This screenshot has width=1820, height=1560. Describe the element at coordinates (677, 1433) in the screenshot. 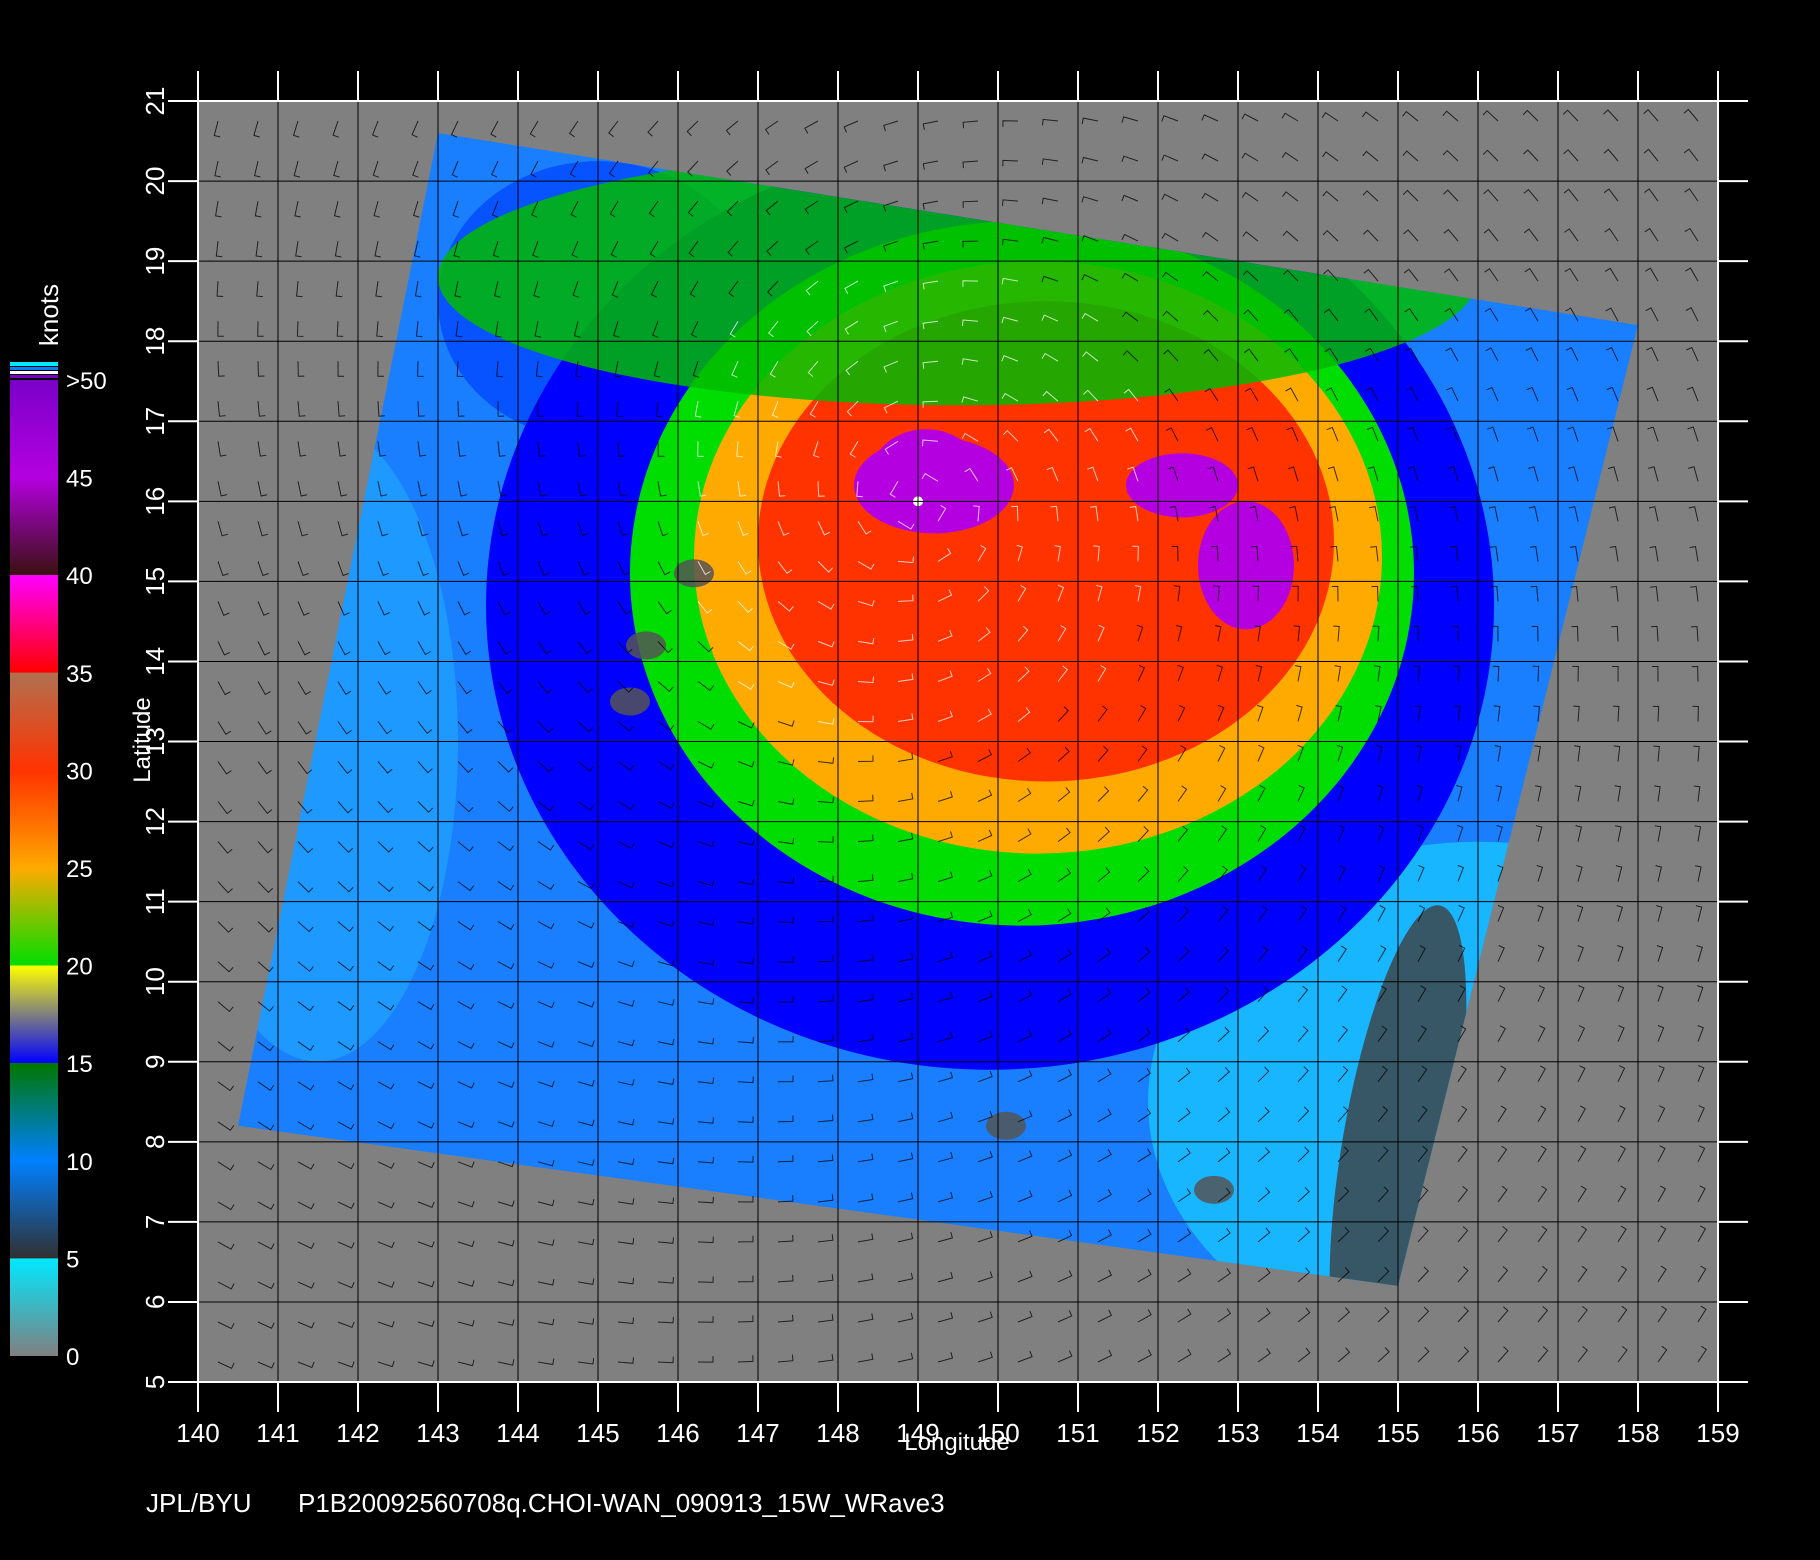

I see `lon-tick-label: 146` at that location.